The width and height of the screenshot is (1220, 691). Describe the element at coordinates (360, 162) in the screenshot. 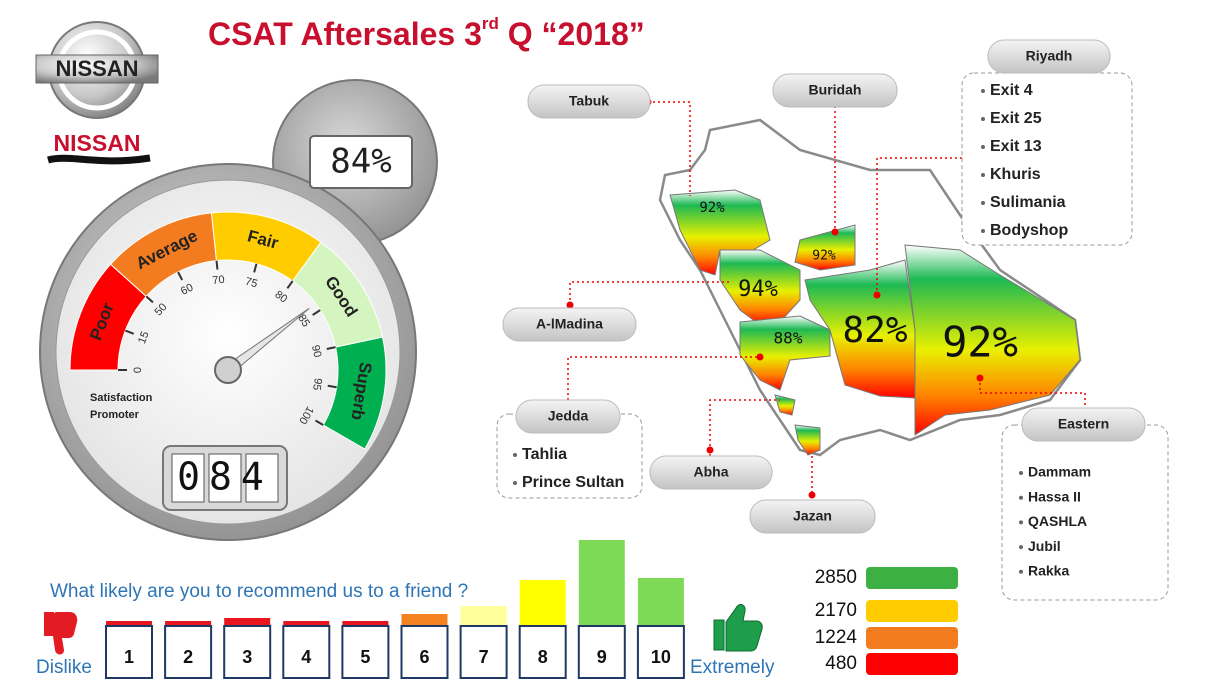

I see `display-value: 84%` at that location.